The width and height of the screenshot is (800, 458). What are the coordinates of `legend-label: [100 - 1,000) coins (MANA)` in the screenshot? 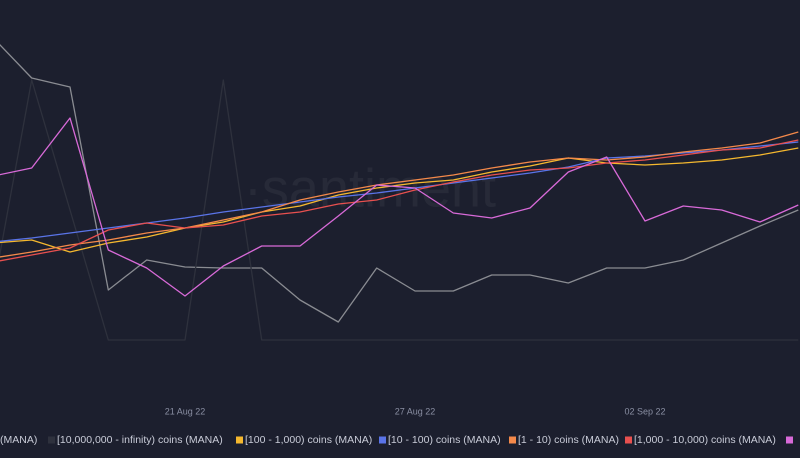 It's located at (308, 440).